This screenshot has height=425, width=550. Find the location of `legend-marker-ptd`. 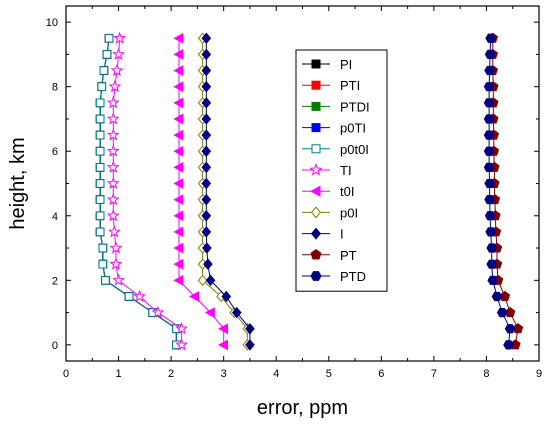

legend-marker-ptd is located at coordinates (316, 276).